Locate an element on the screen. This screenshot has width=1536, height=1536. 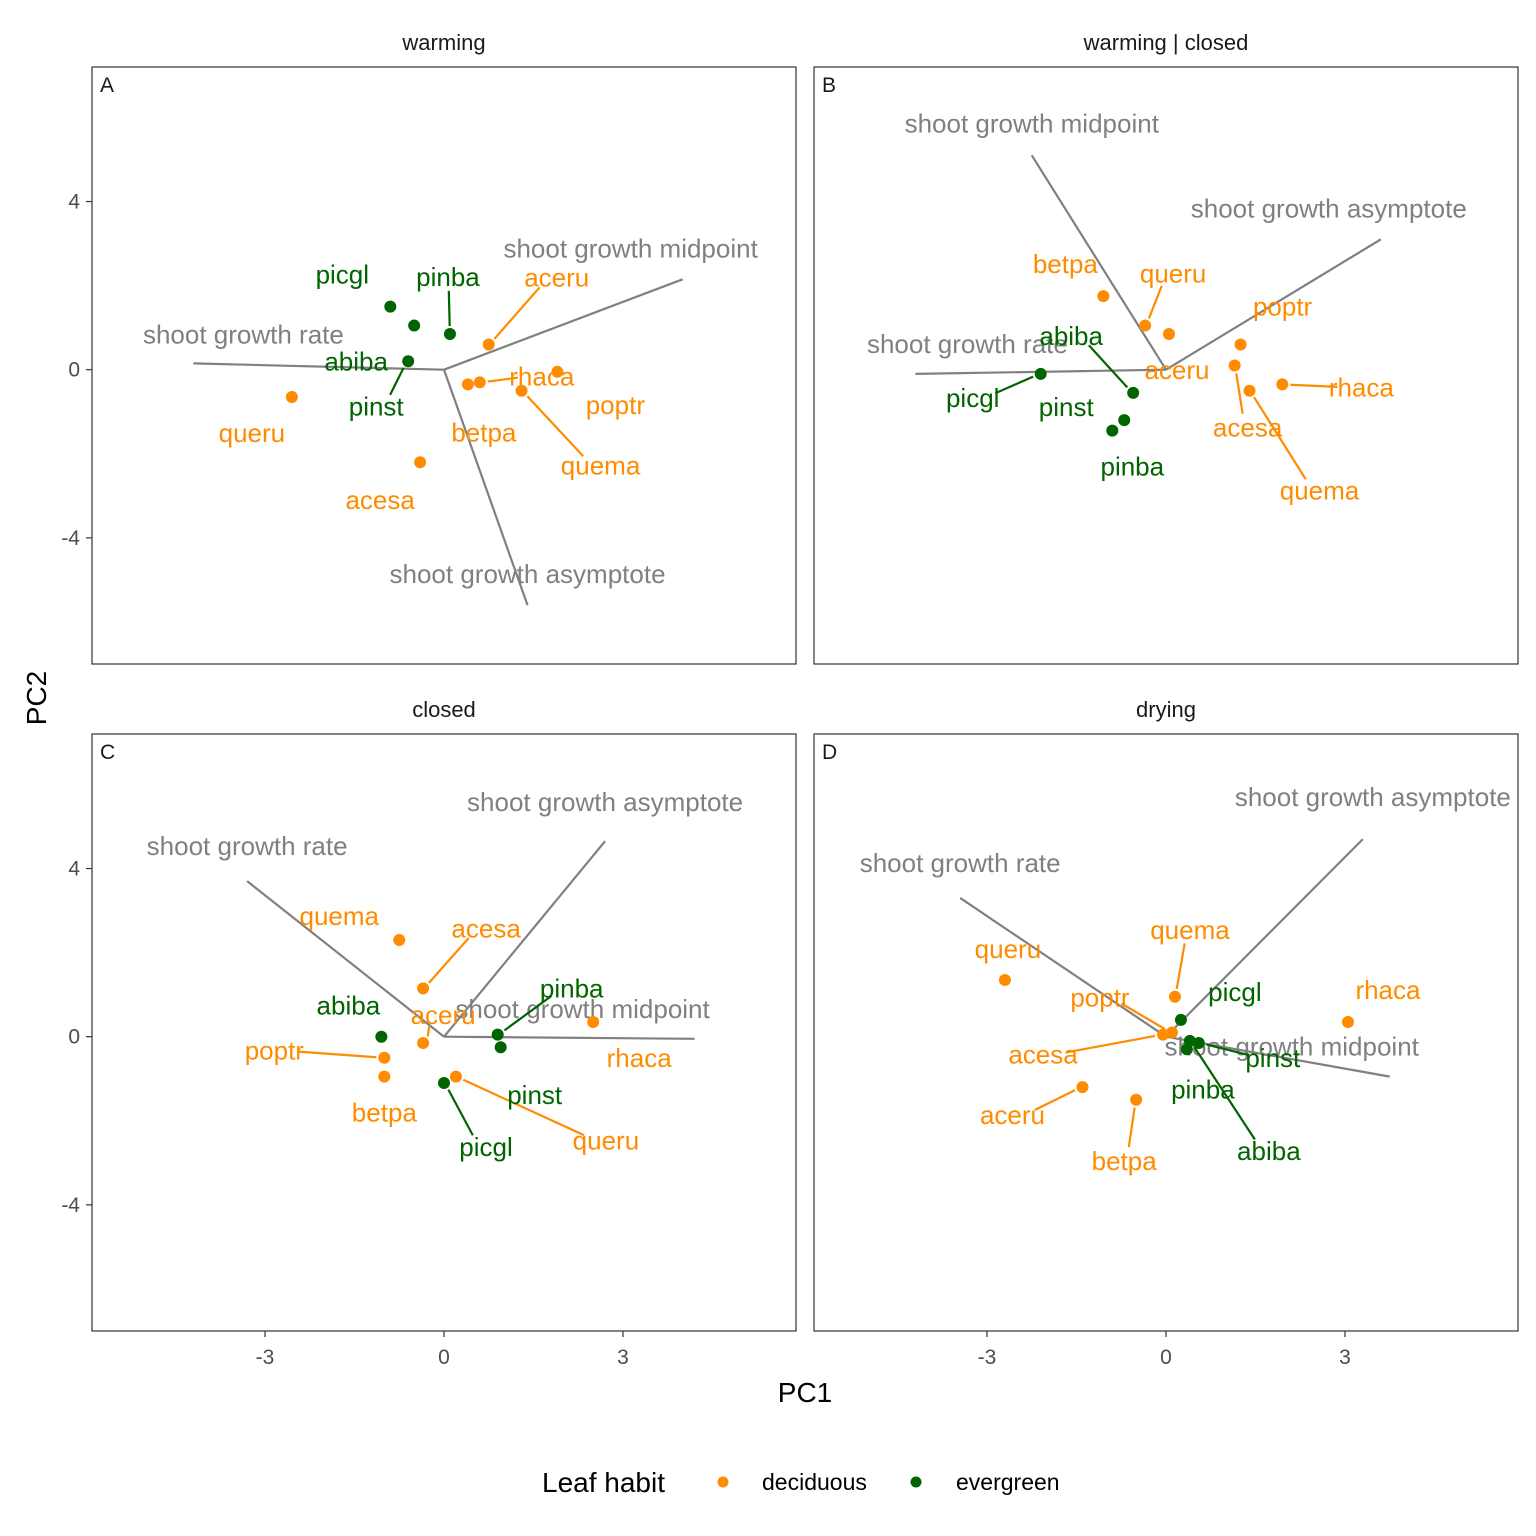
panel-tag: B is located at coordinates (829, 85).